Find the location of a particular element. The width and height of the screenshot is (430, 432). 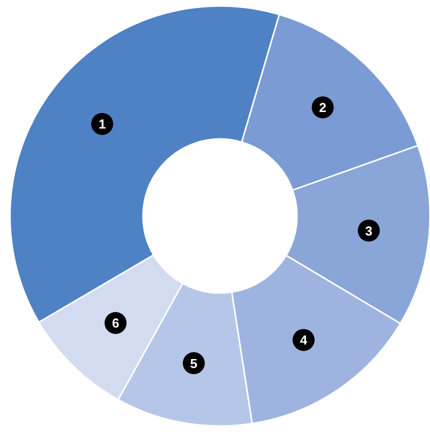

slice-label: 6 is located at coordinates (116, 323).